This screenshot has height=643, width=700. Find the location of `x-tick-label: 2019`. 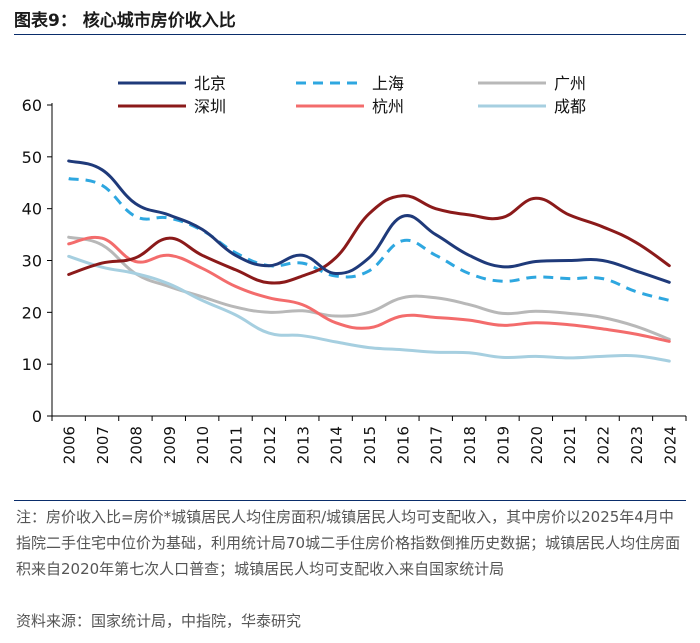

x-tick-label: 2019 is located at coordinates (503, 445).